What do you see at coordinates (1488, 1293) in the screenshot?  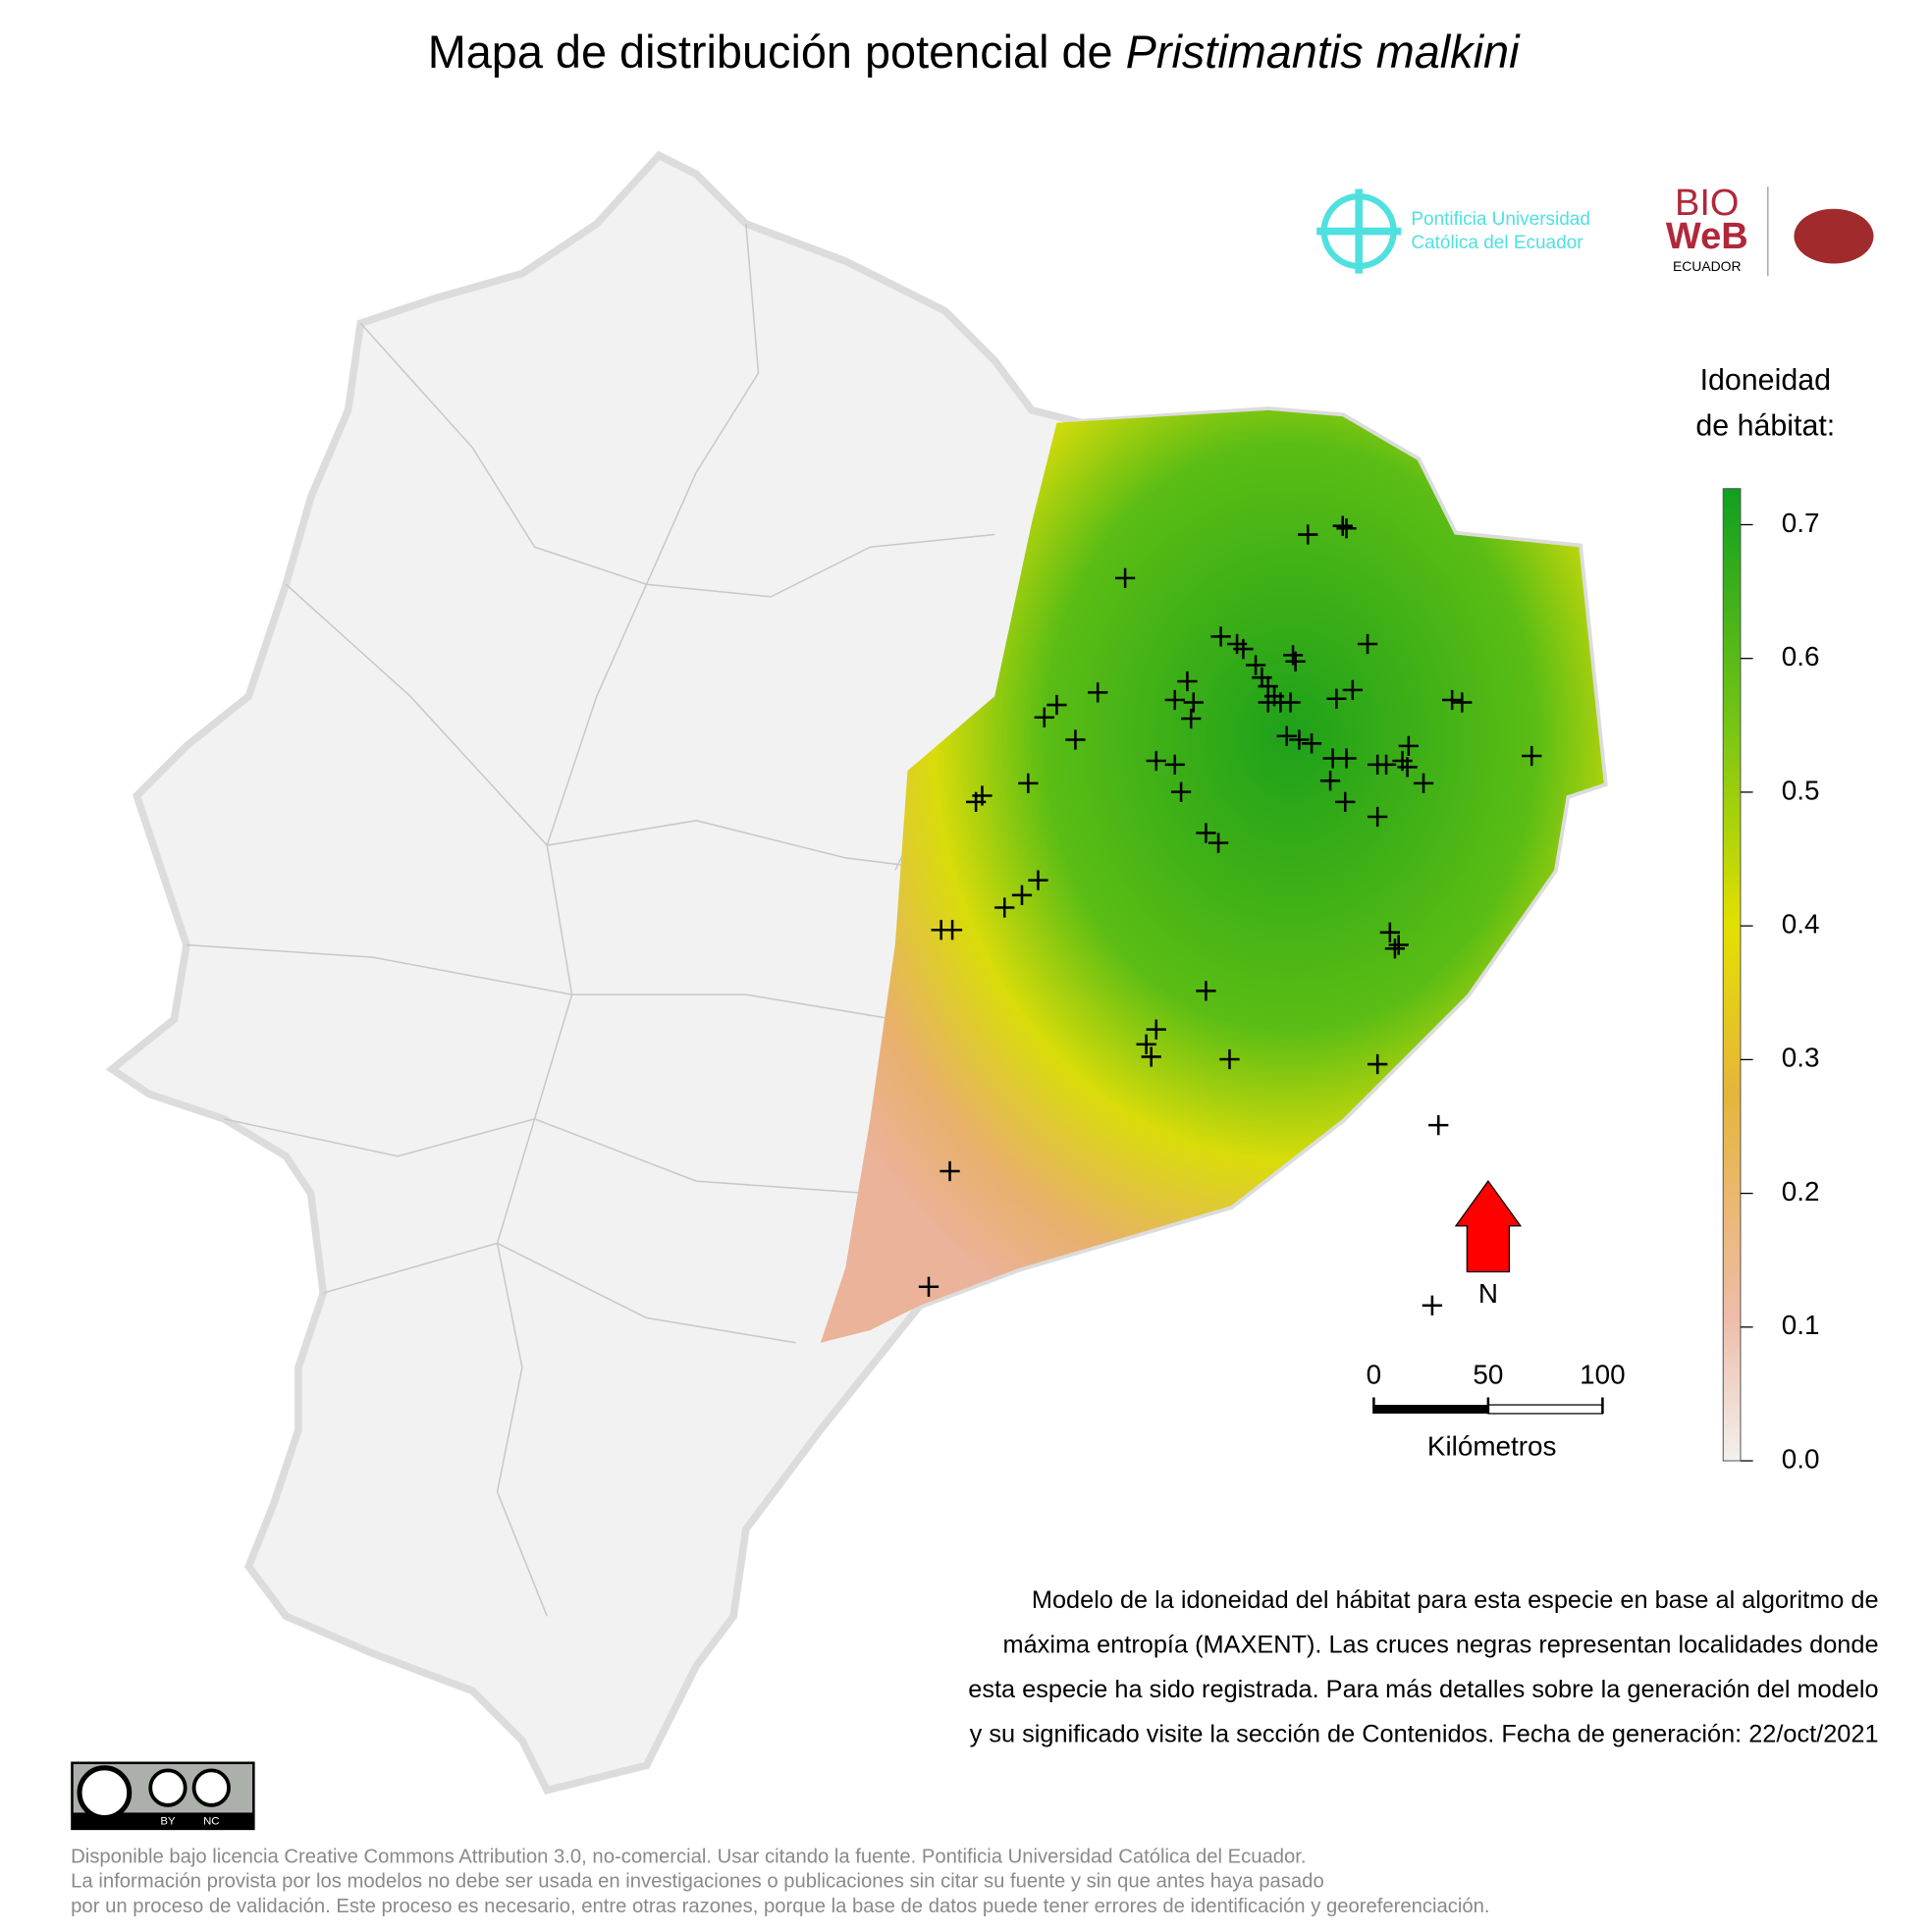 I see `north-label: N` at bounding box center [1488, 1293].